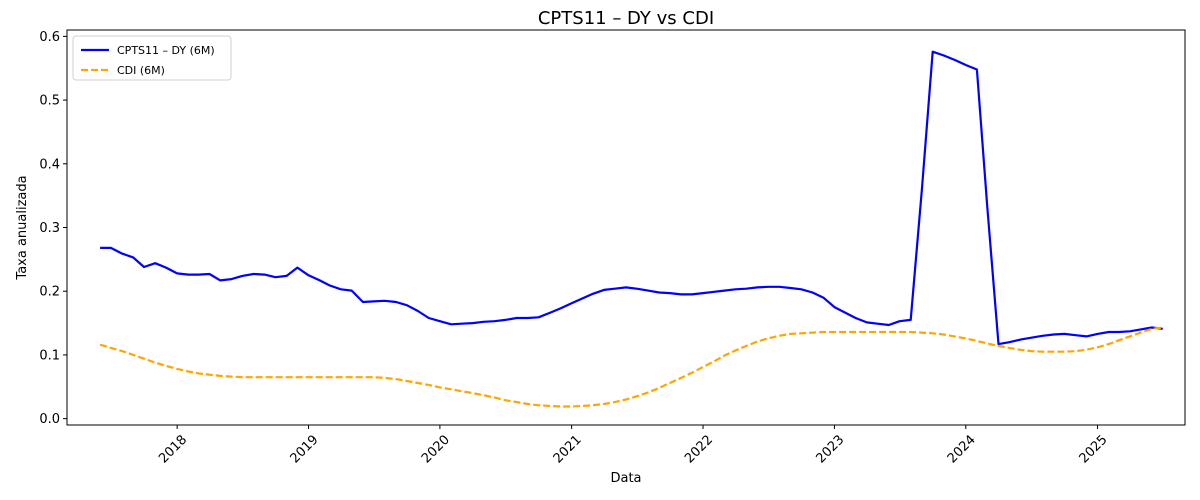  I want to click on y-tick-label: 0.2, so click(49, 292).